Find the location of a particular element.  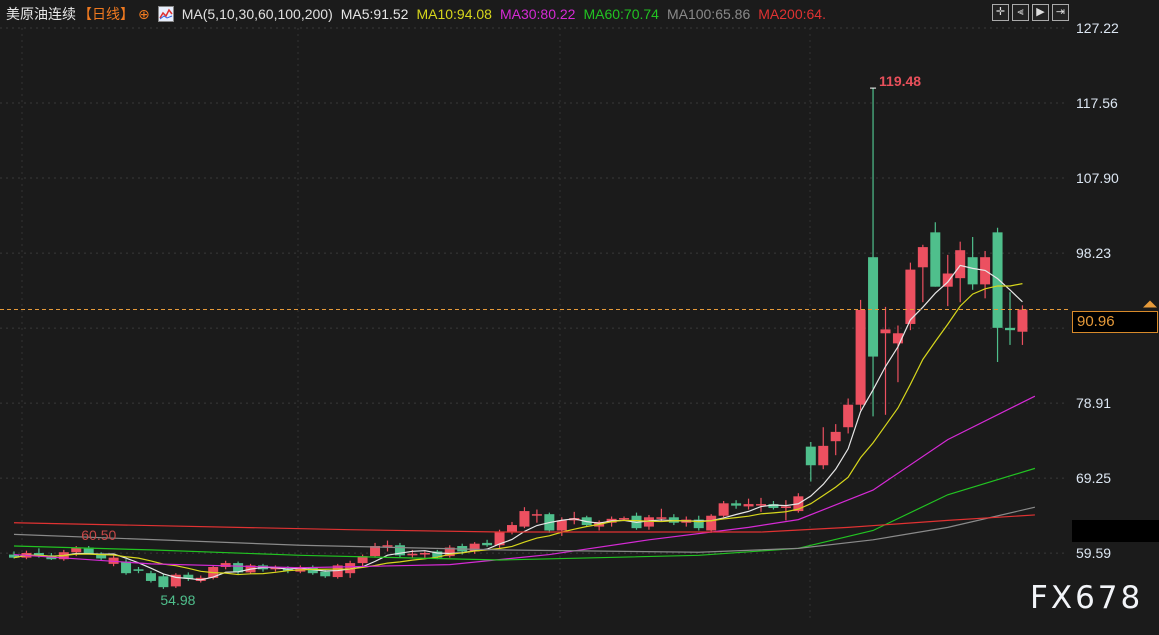

y-tick-label: 127.22 is located at coordinates (1097, 28).